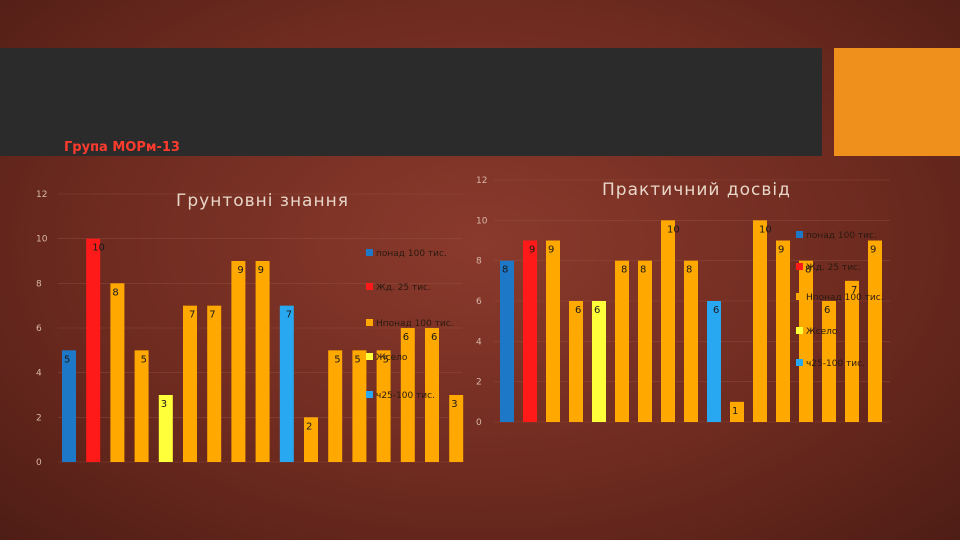 The image size is (960, 540). Describe the element at coordinates (696, 190) in the screenshot. I see `chart-title: Практичний досвід` at that location.